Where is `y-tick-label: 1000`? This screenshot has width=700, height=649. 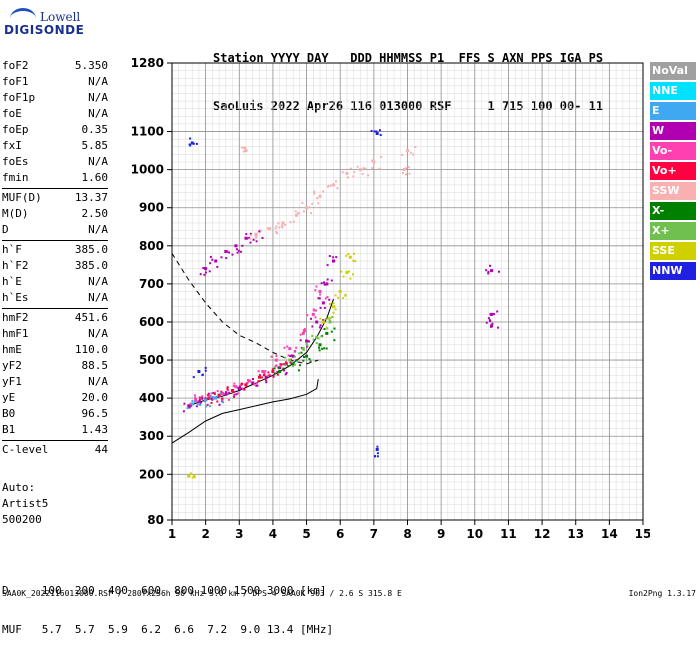
y-tick-label: 1000 is located at coordinates (147, 170).